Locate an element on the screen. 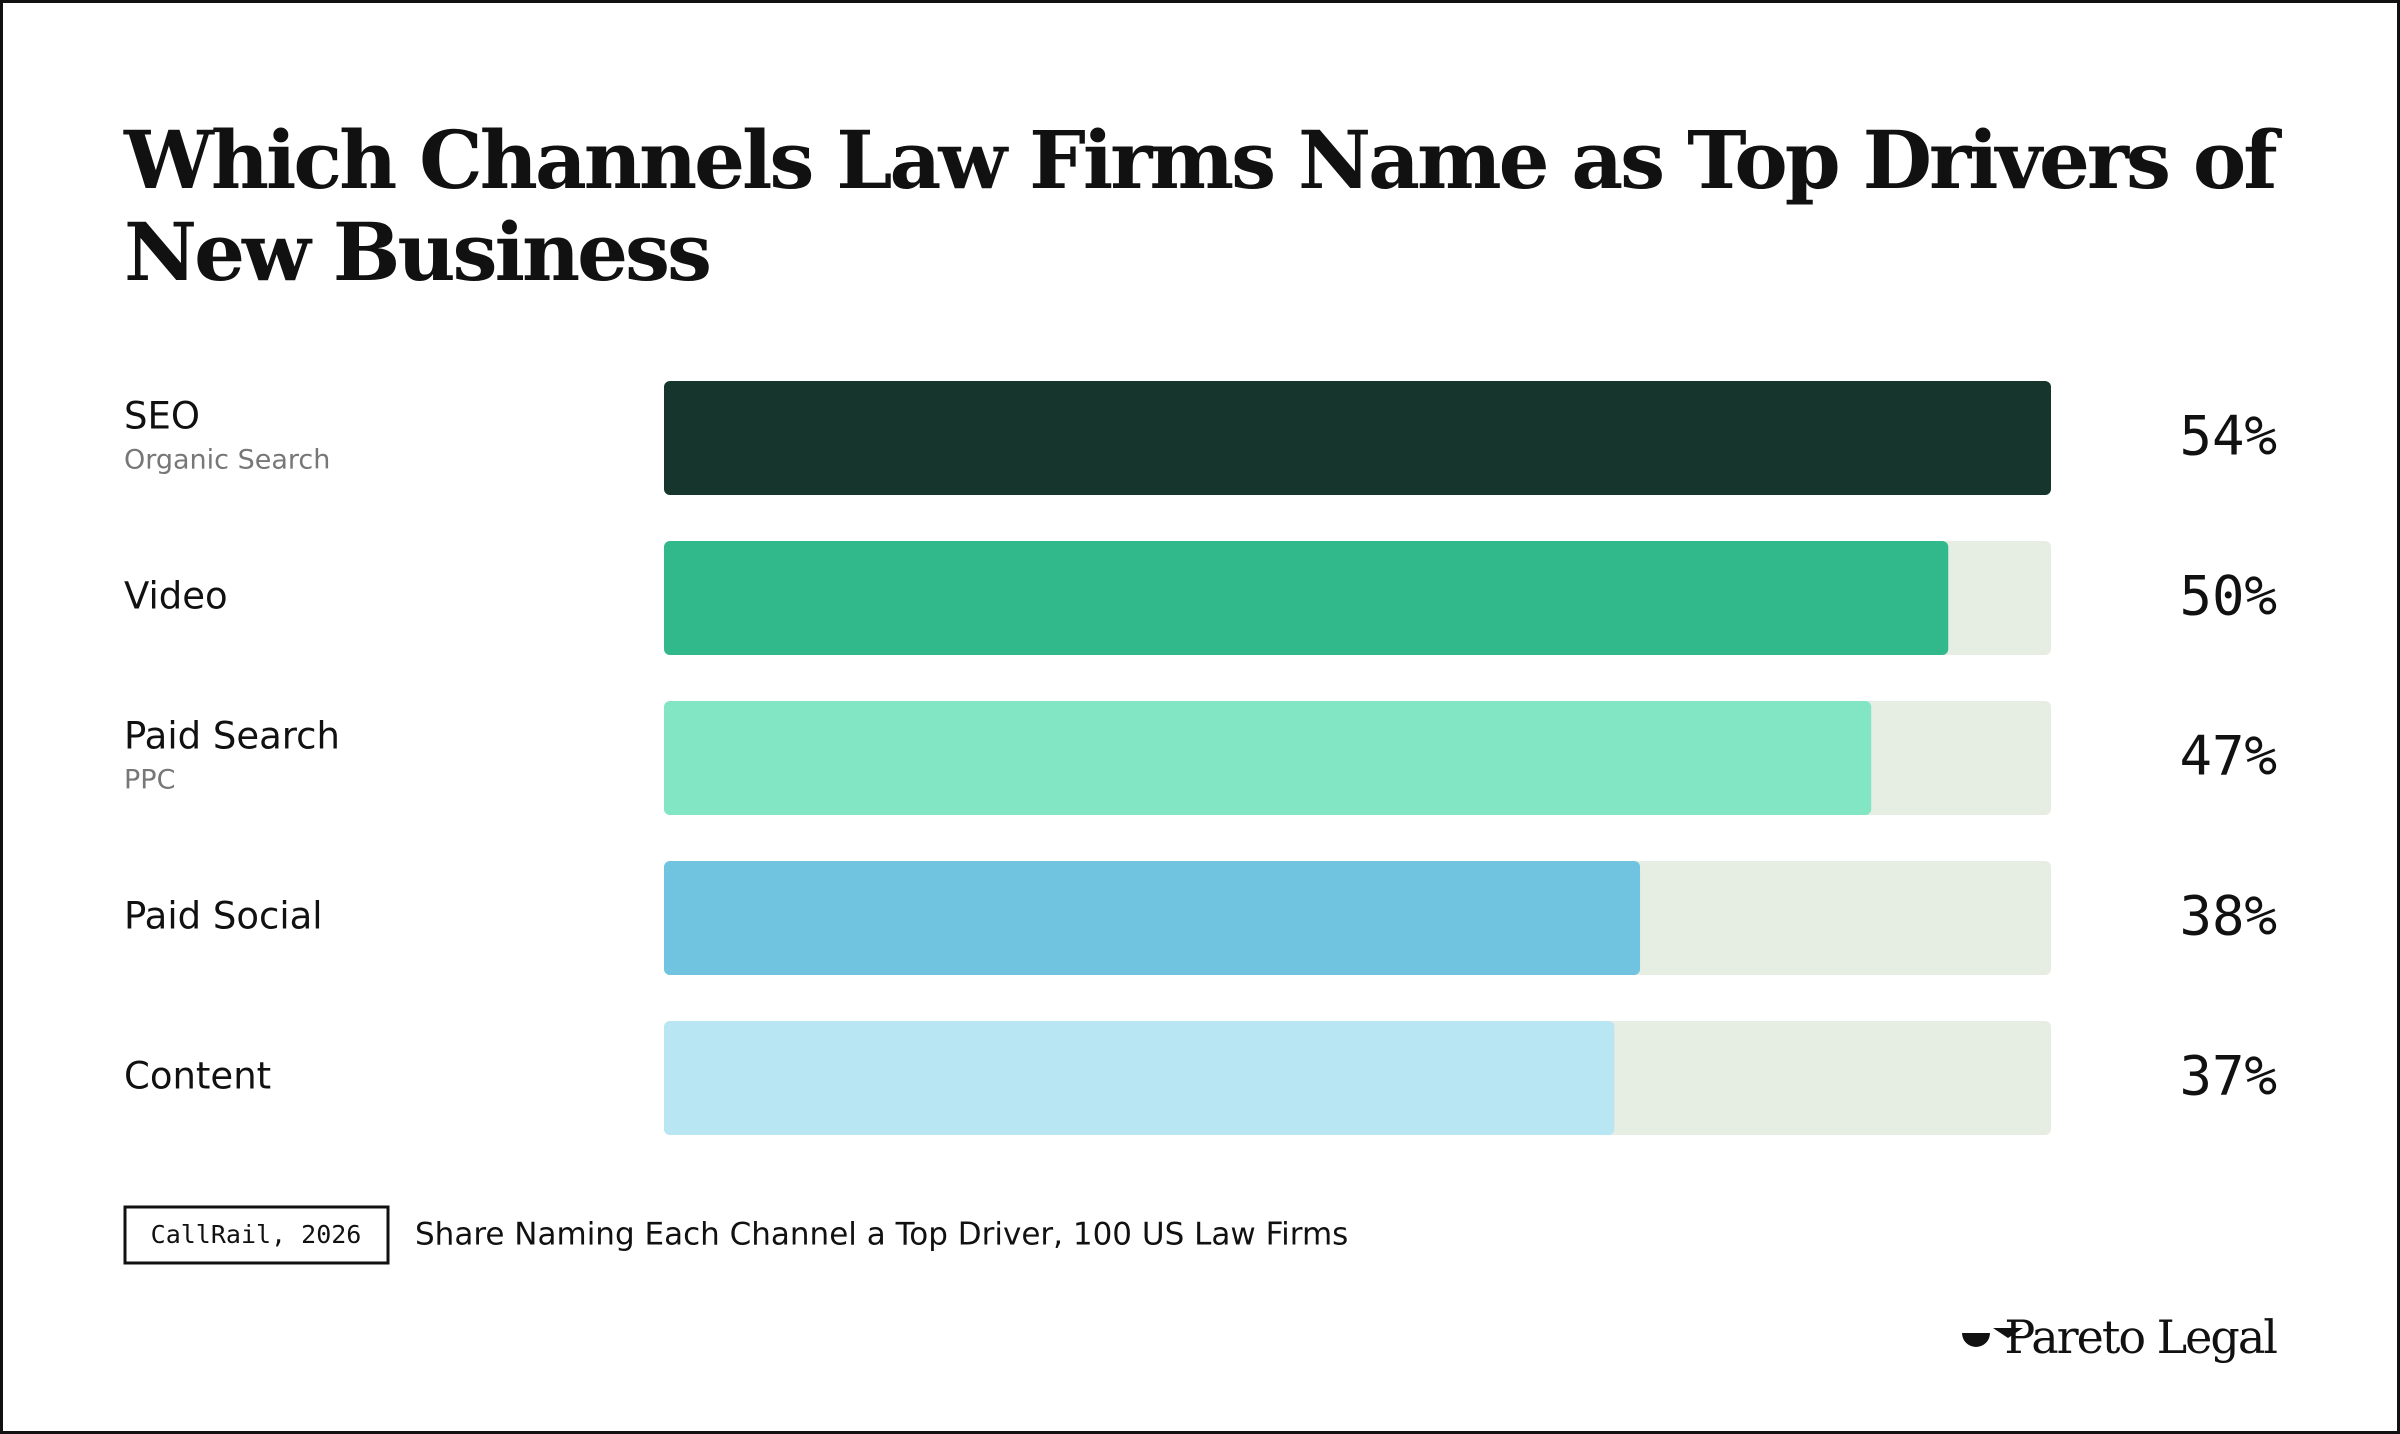 The width and height of the screenshot is (2400, 1434). category-label: Content is located at coordinates (197, 1076).